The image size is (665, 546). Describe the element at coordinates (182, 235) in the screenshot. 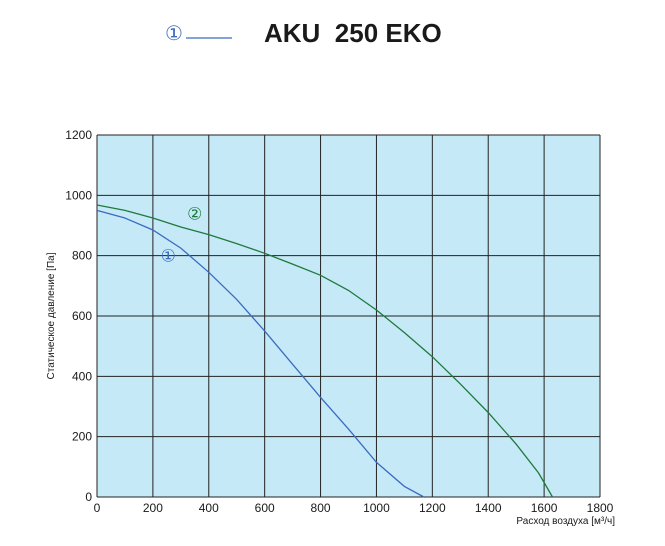

I see `annotations: ①②` at that location.